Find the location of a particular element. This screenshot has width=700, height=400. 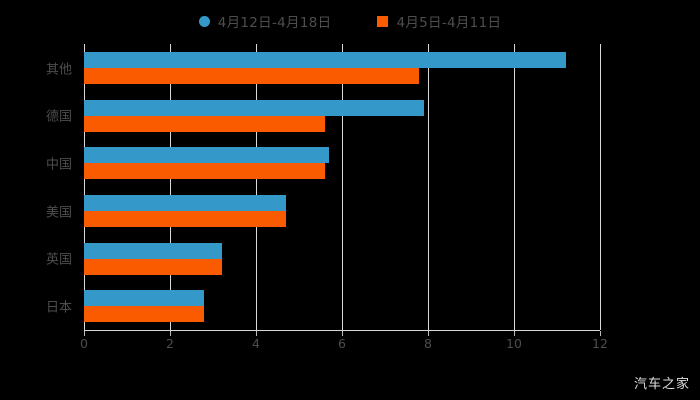

x-tick-label: 0 is located at coordinates (84, 343).